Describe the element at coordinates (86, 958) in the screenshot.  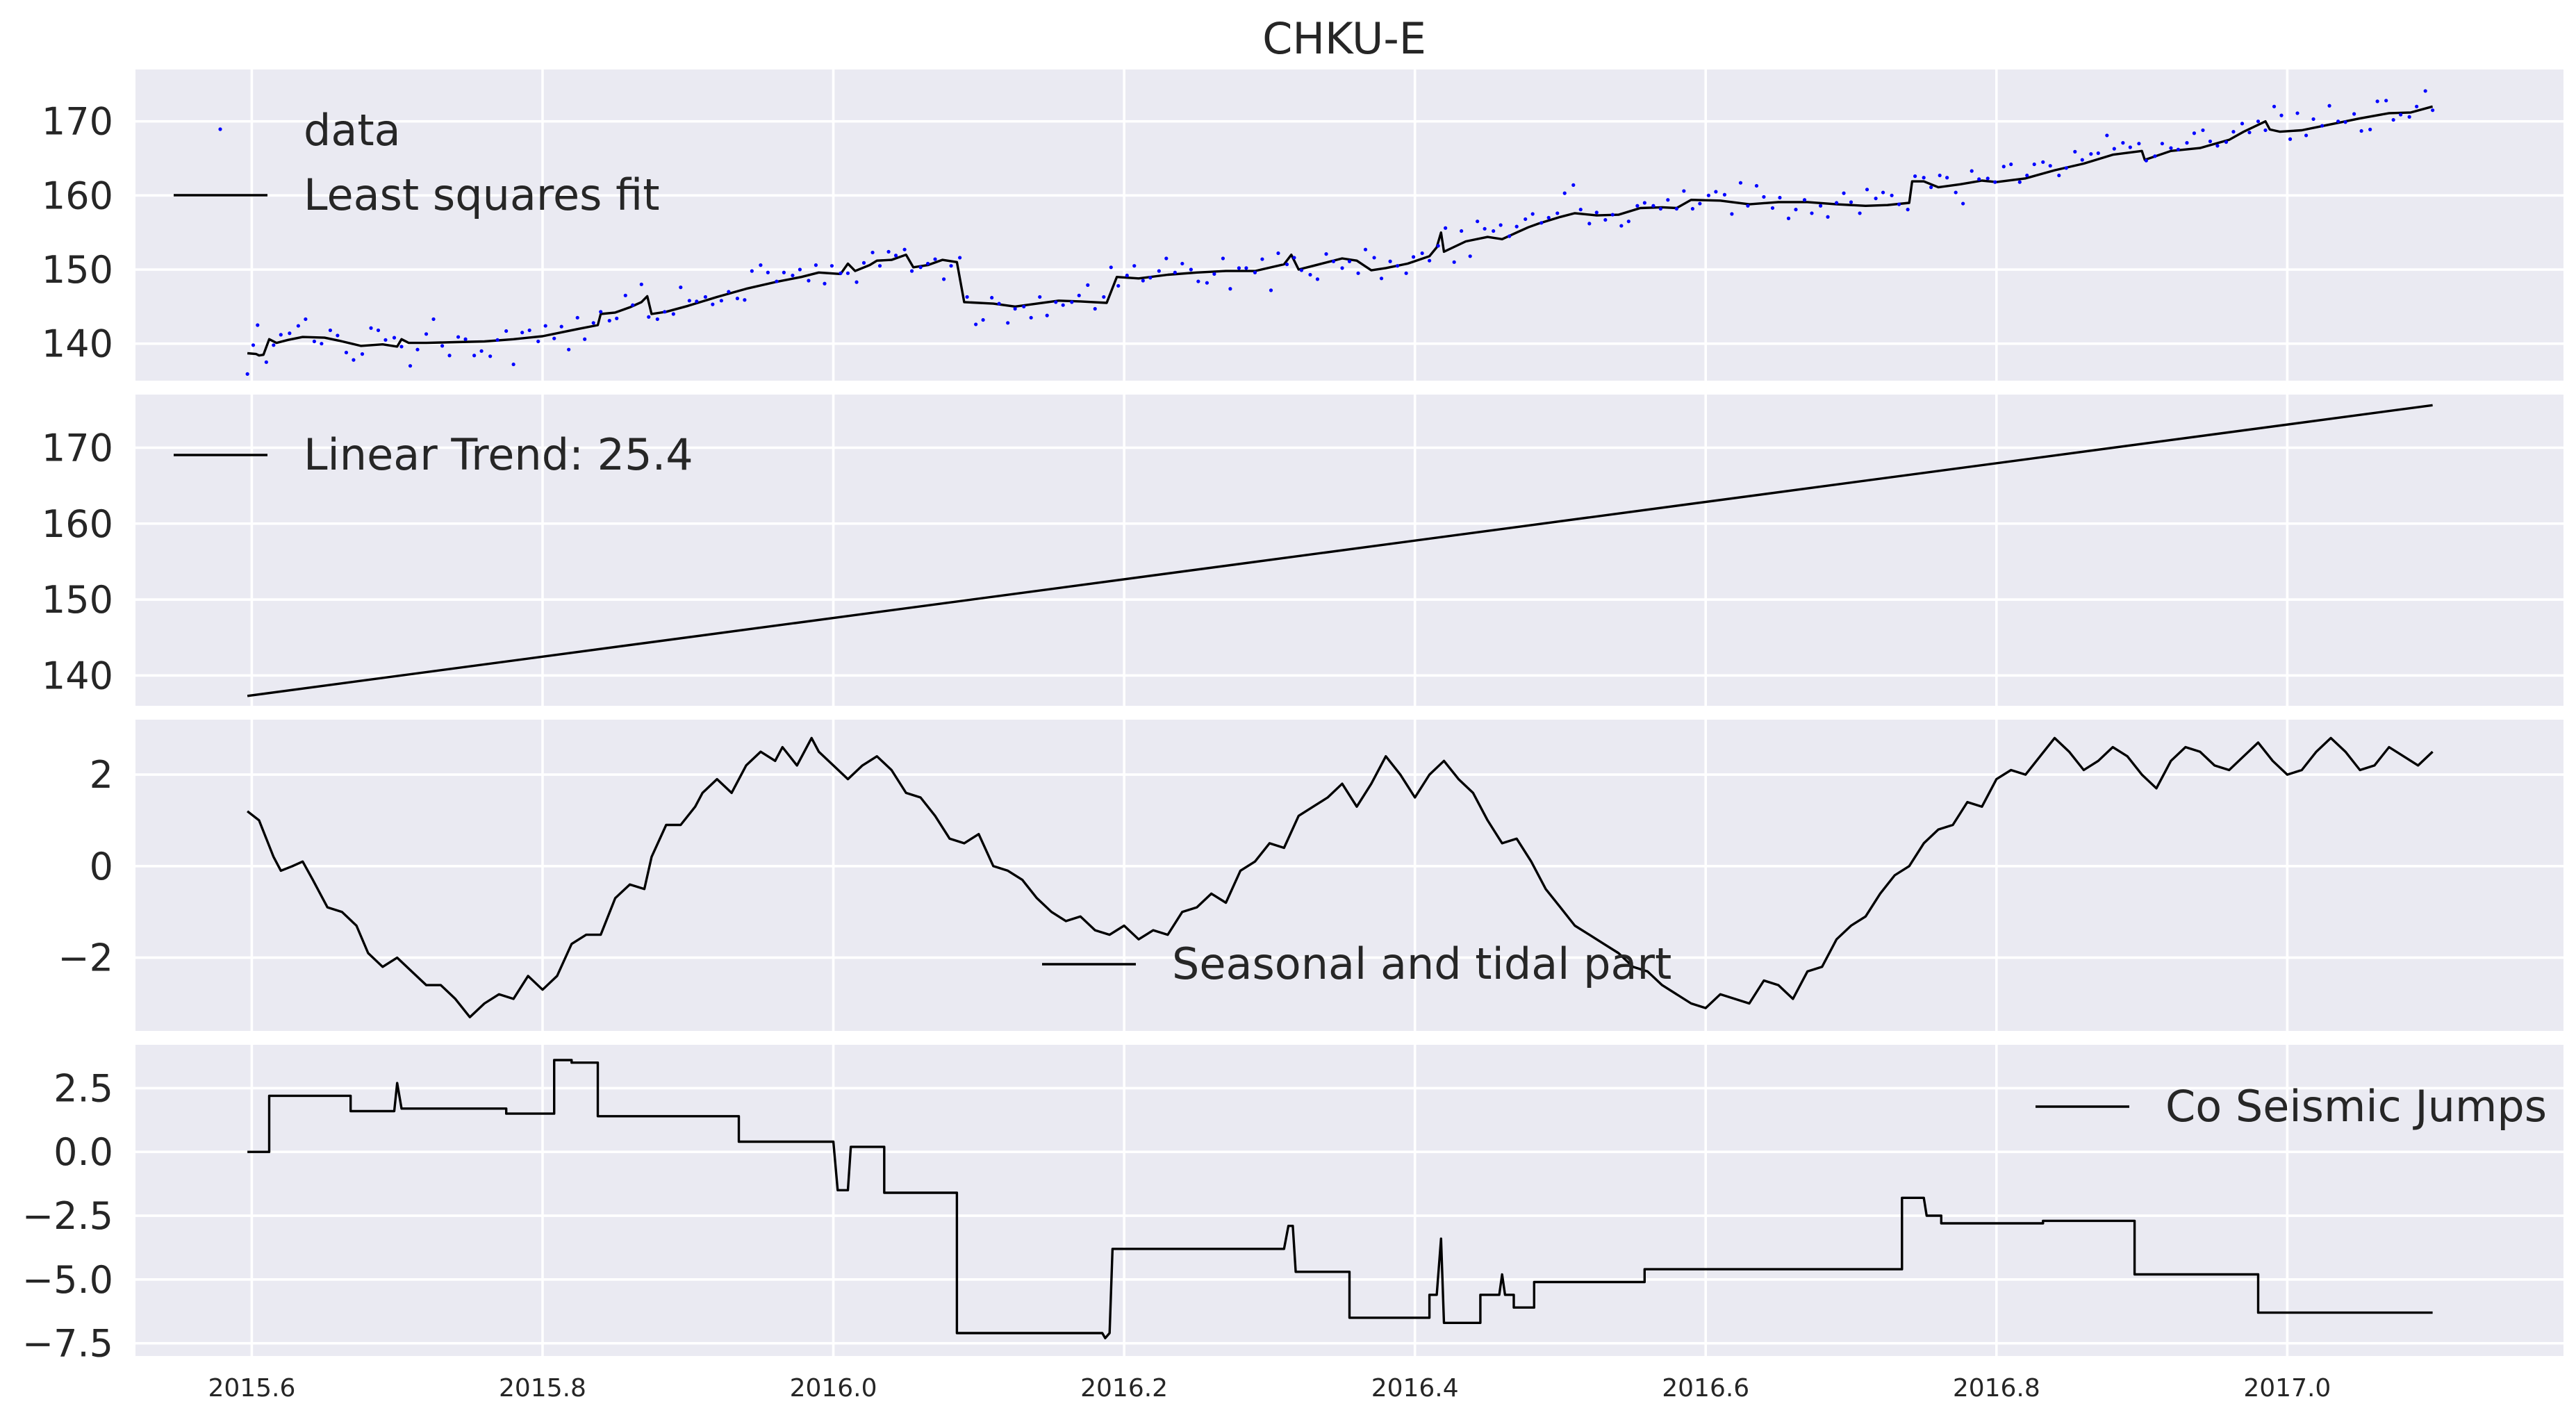
I see `y-tick-label: −2` at that location.